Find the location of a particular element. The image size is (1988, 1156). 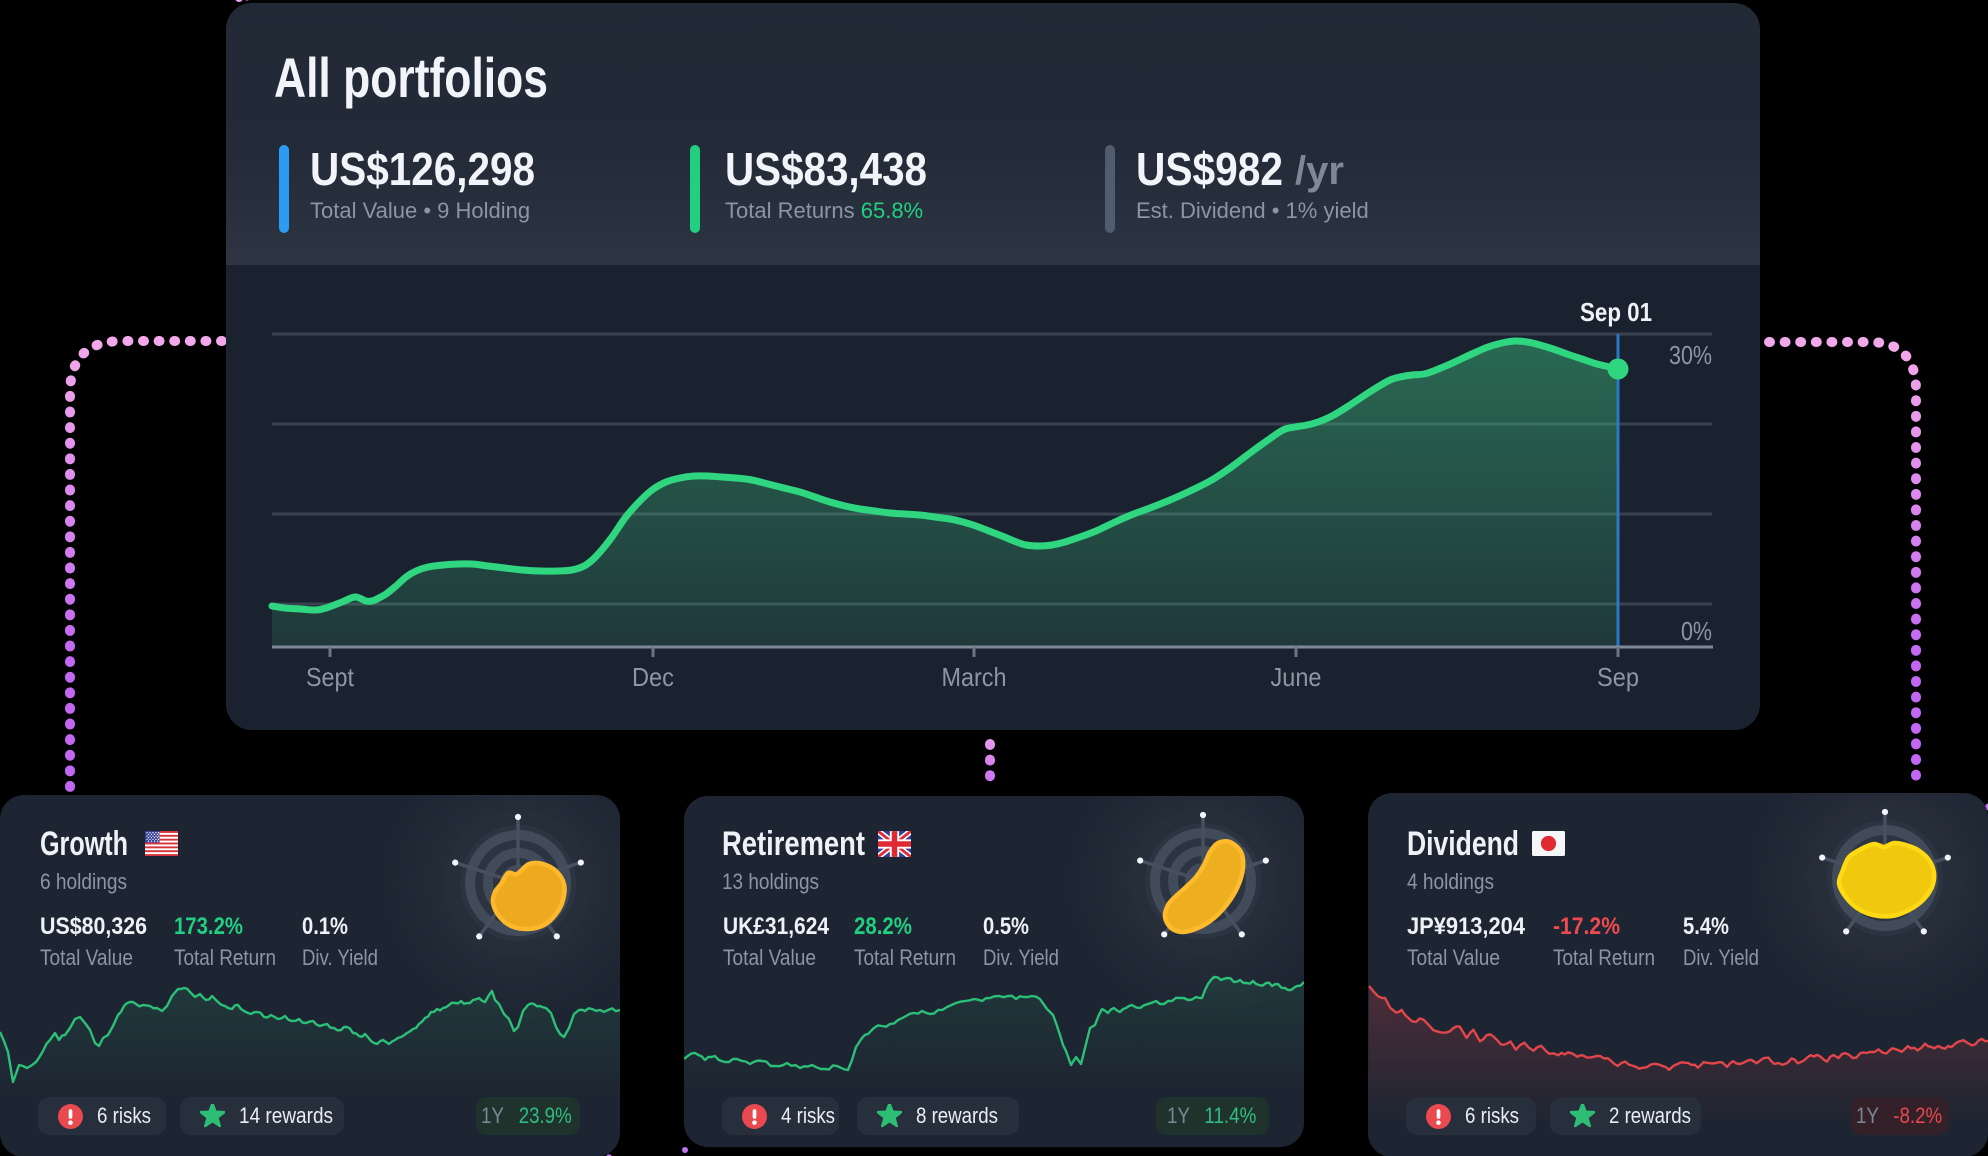

svg-text: Sep is located at coordinates (1618, 677).